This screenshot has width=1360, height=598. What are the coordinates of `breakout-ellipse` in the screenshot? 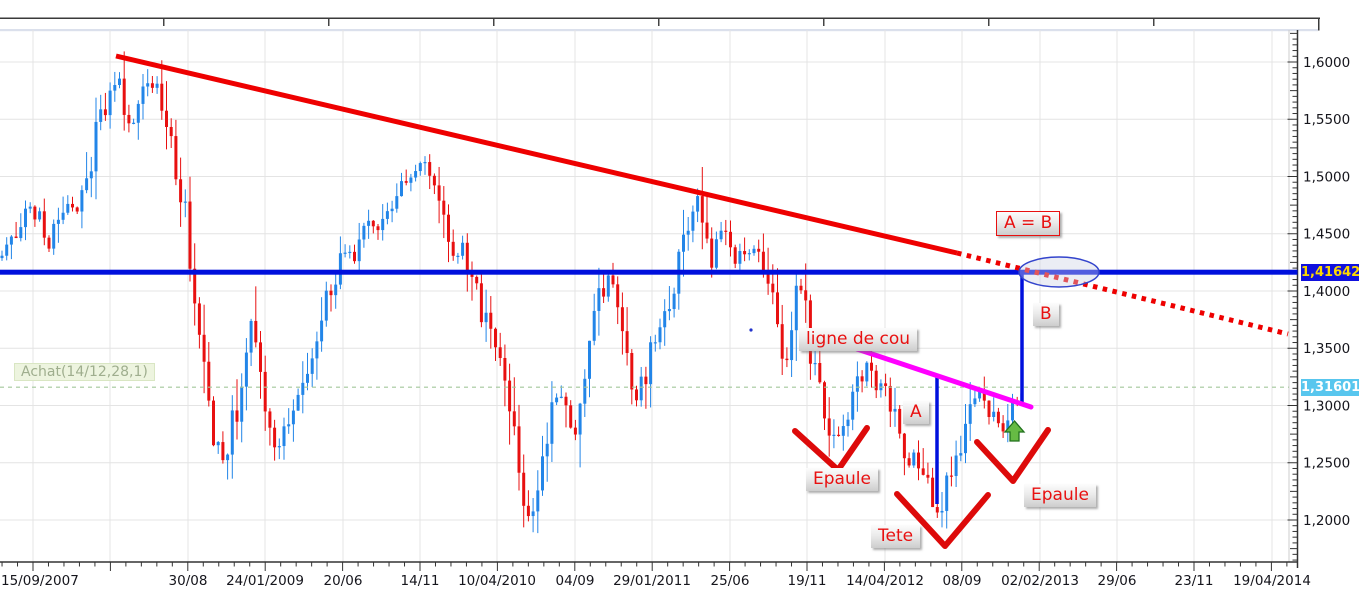 It's located at (1059, 272).